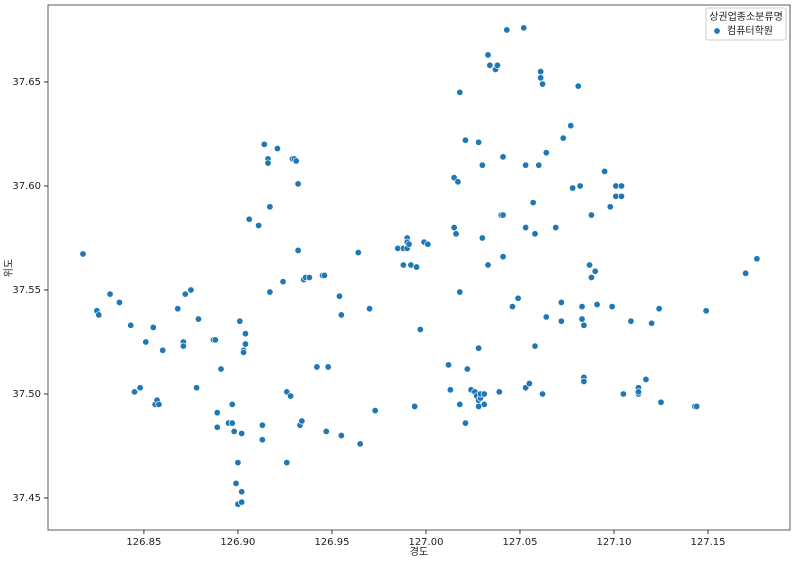 This screenshot has width=794, height=563. I want to click on y-axis-label: 위도, so click(8, 268).